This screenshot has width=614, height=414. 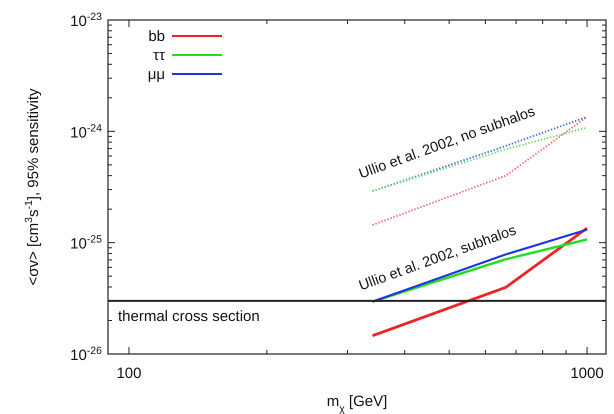 What do you see at coordinates (357, 403) in the screenshot?
I see `x-axis-title: m$_{χ}$ [GeV]` at bounding box center [357, 403].